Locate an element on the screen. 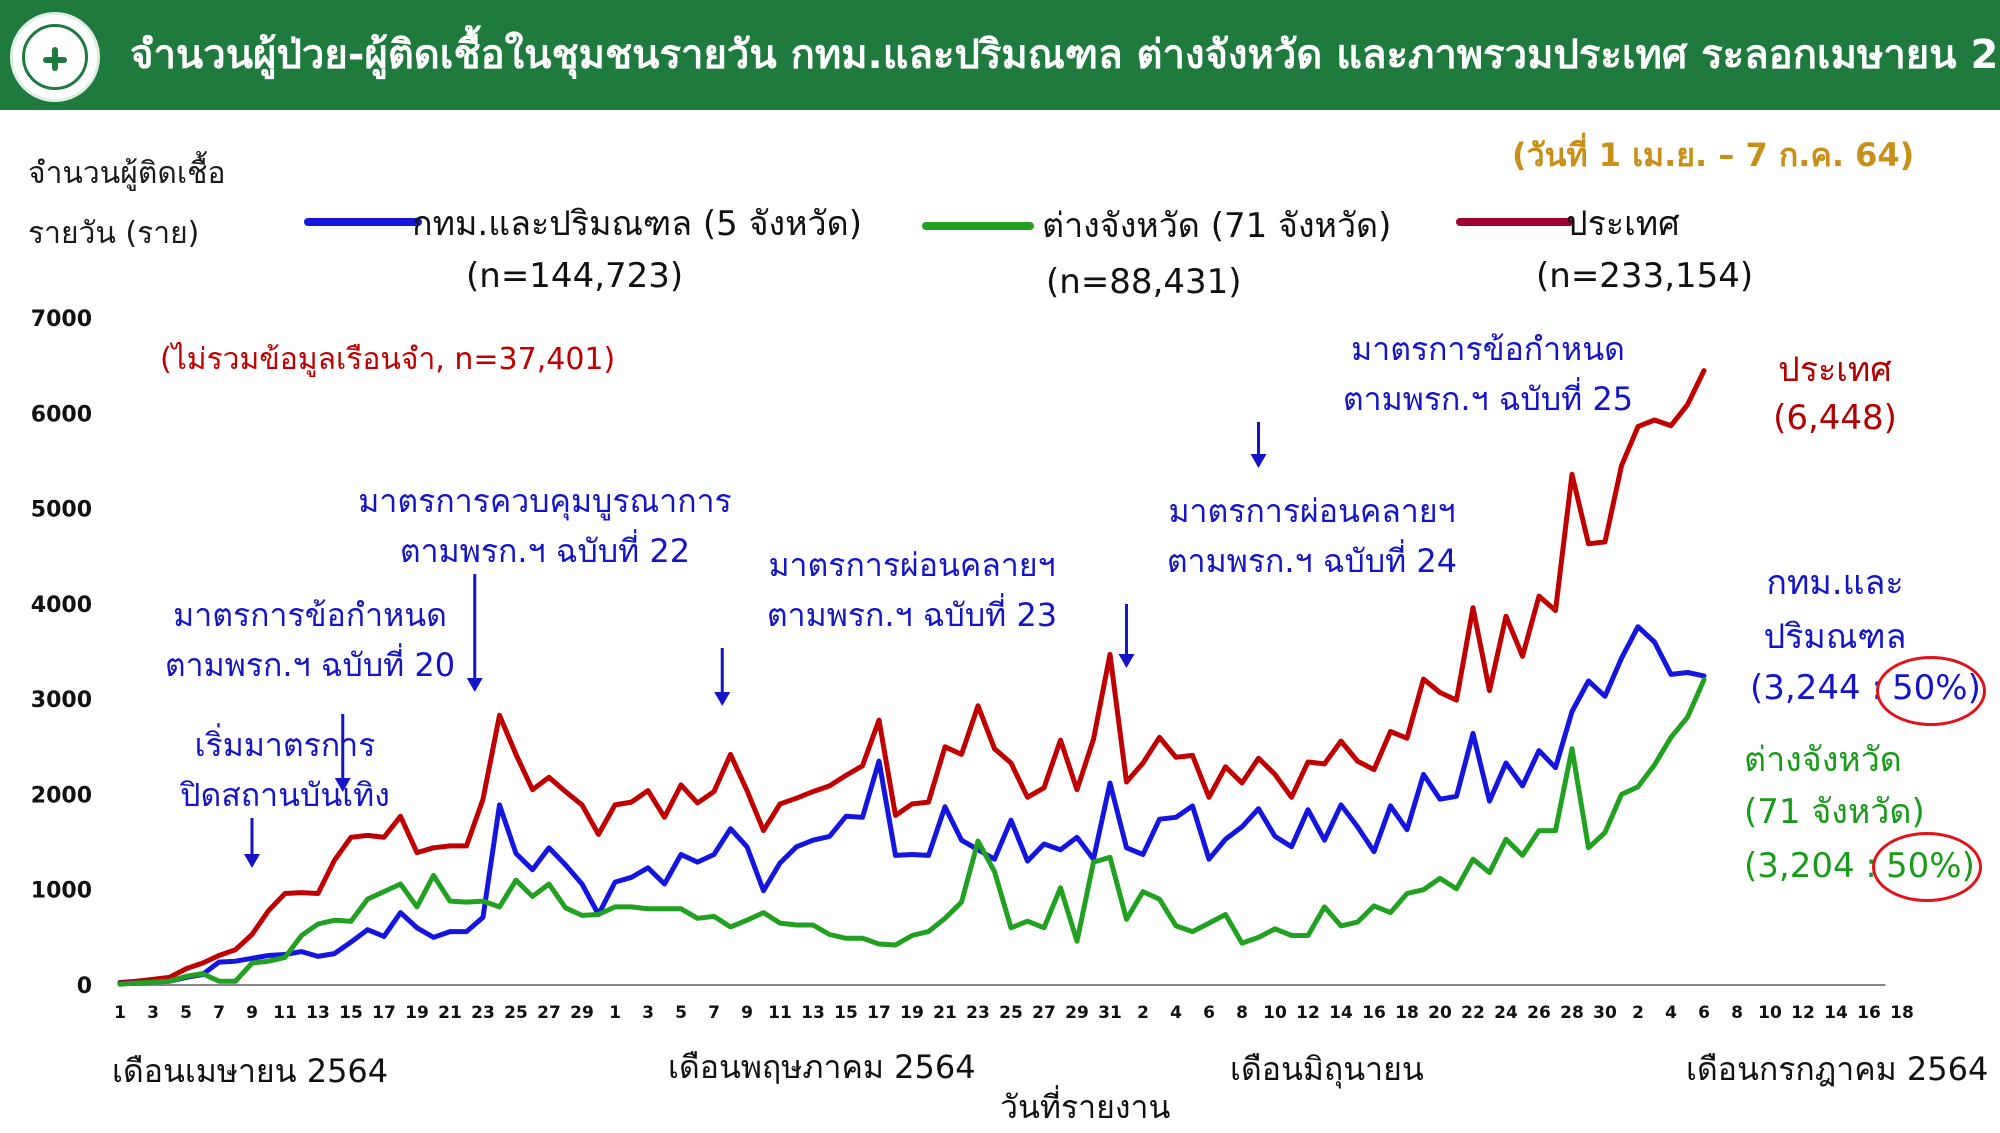 The height and width of the screenshot is (1133, 2000). month-label-june: เดือนมิถุนายน is located at coordinates (1327, 1069).